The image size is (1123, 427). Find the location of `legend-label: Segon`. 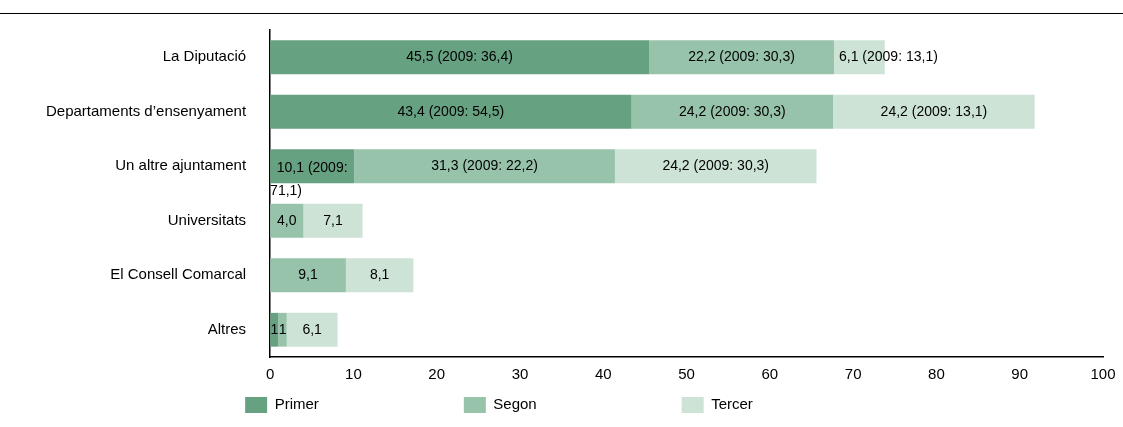

legend-label: Segon is located at coordinates (582, 404).